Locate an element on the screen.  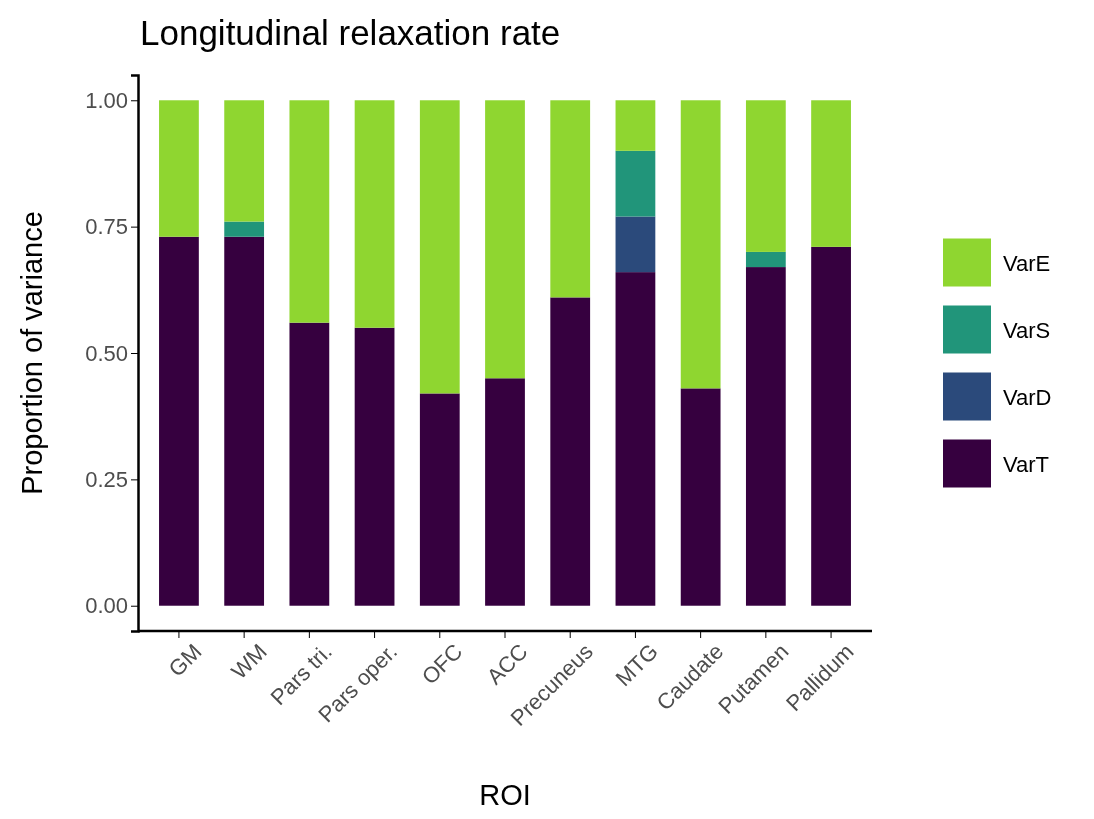
y-tick-label: 0.75 is located at coordinates (106, 227).